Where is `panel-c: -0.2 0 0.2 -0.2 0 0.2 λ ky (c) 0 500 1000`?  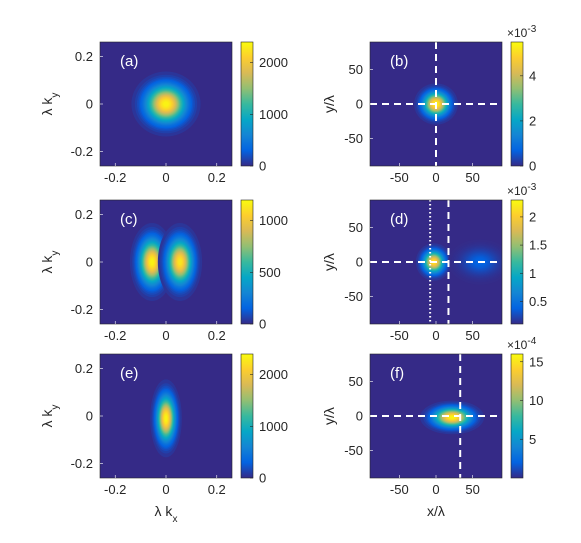
panel-c: -0.2 0 0.2 -0.2 0 0.2 λ ky (c) 0 500 1000 is located at coordinates (163, 271).